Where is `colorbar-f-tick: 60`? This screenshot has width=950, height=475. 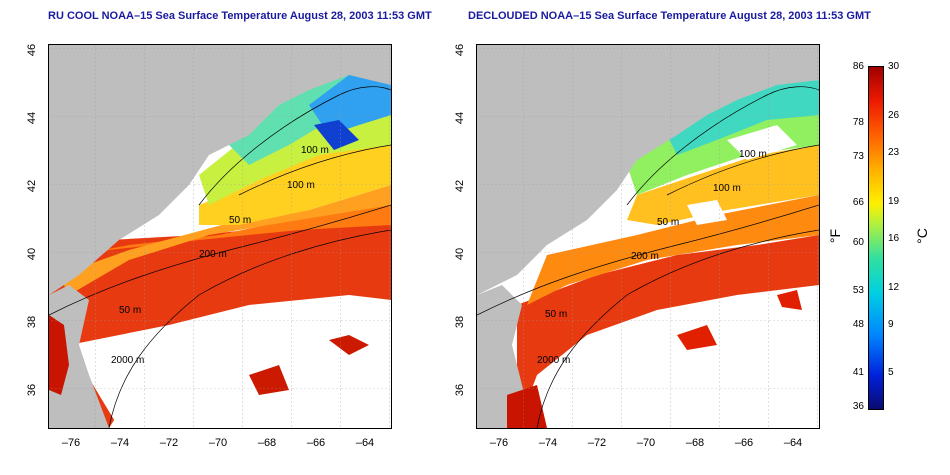 colorbar-f-tick: 60 is located at coordinates (858, 242).